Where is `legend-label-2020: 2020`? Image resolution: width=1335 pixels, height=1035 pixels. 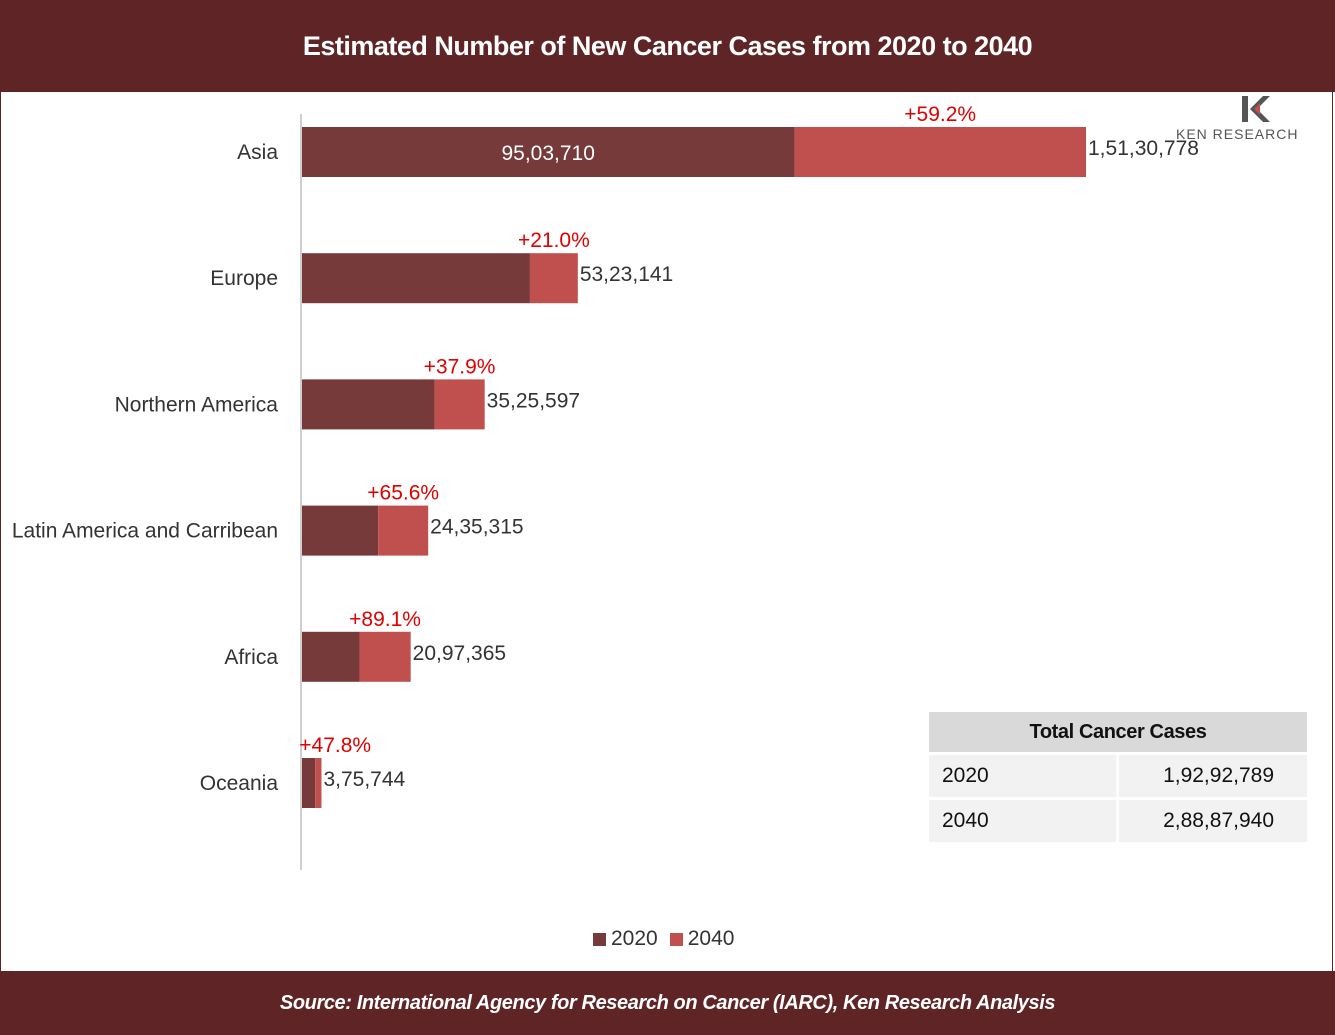
legend-label-2020: 2020 is located at coordinates (634, 938).